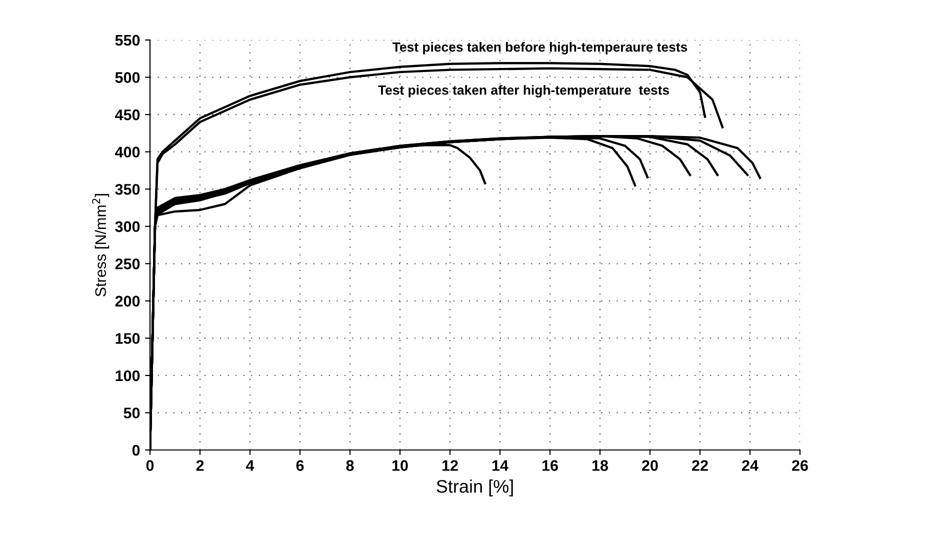 The image size is (931, 533). I want to click on y-tick-label: 550, so click(127, 40).